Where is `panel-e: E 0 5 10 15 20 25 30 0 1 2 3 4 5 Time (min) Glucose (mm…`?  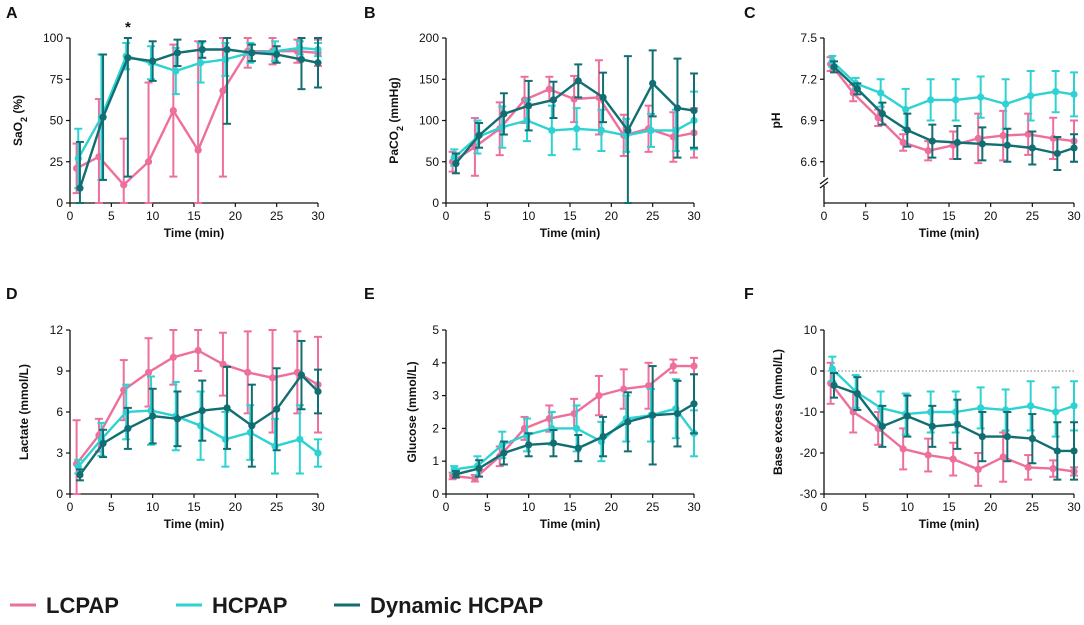 panel-e: E 0 5 10 15 20 25 30 0 1 2 3 4 5 Time (min) Glucose (mm… is located at coordinates (532, 408).